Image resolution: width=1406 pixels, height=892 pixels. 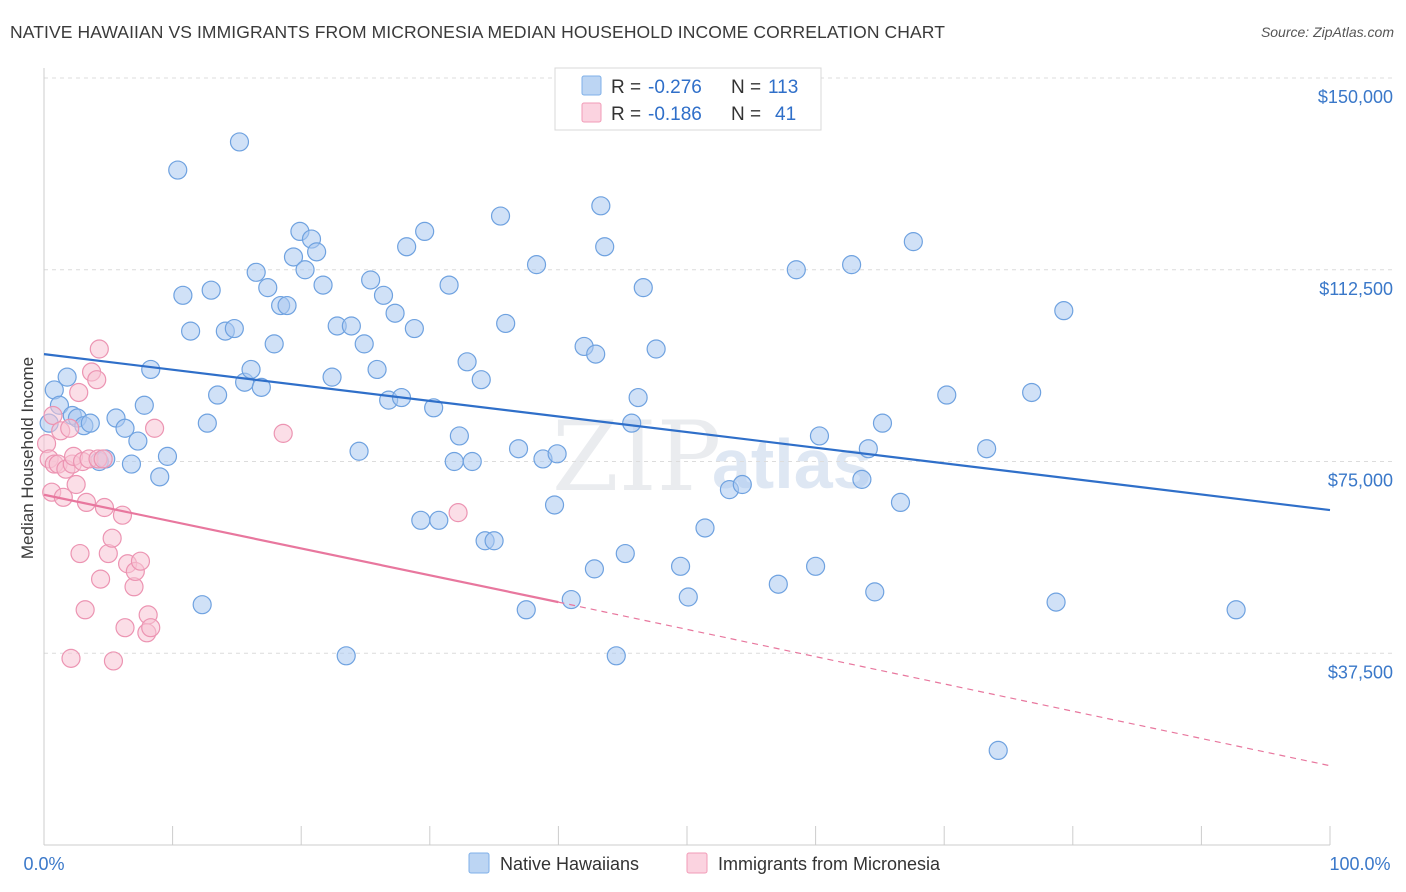 I want to click on trend-line-micronesia-extension, so click(x=944, y=684).